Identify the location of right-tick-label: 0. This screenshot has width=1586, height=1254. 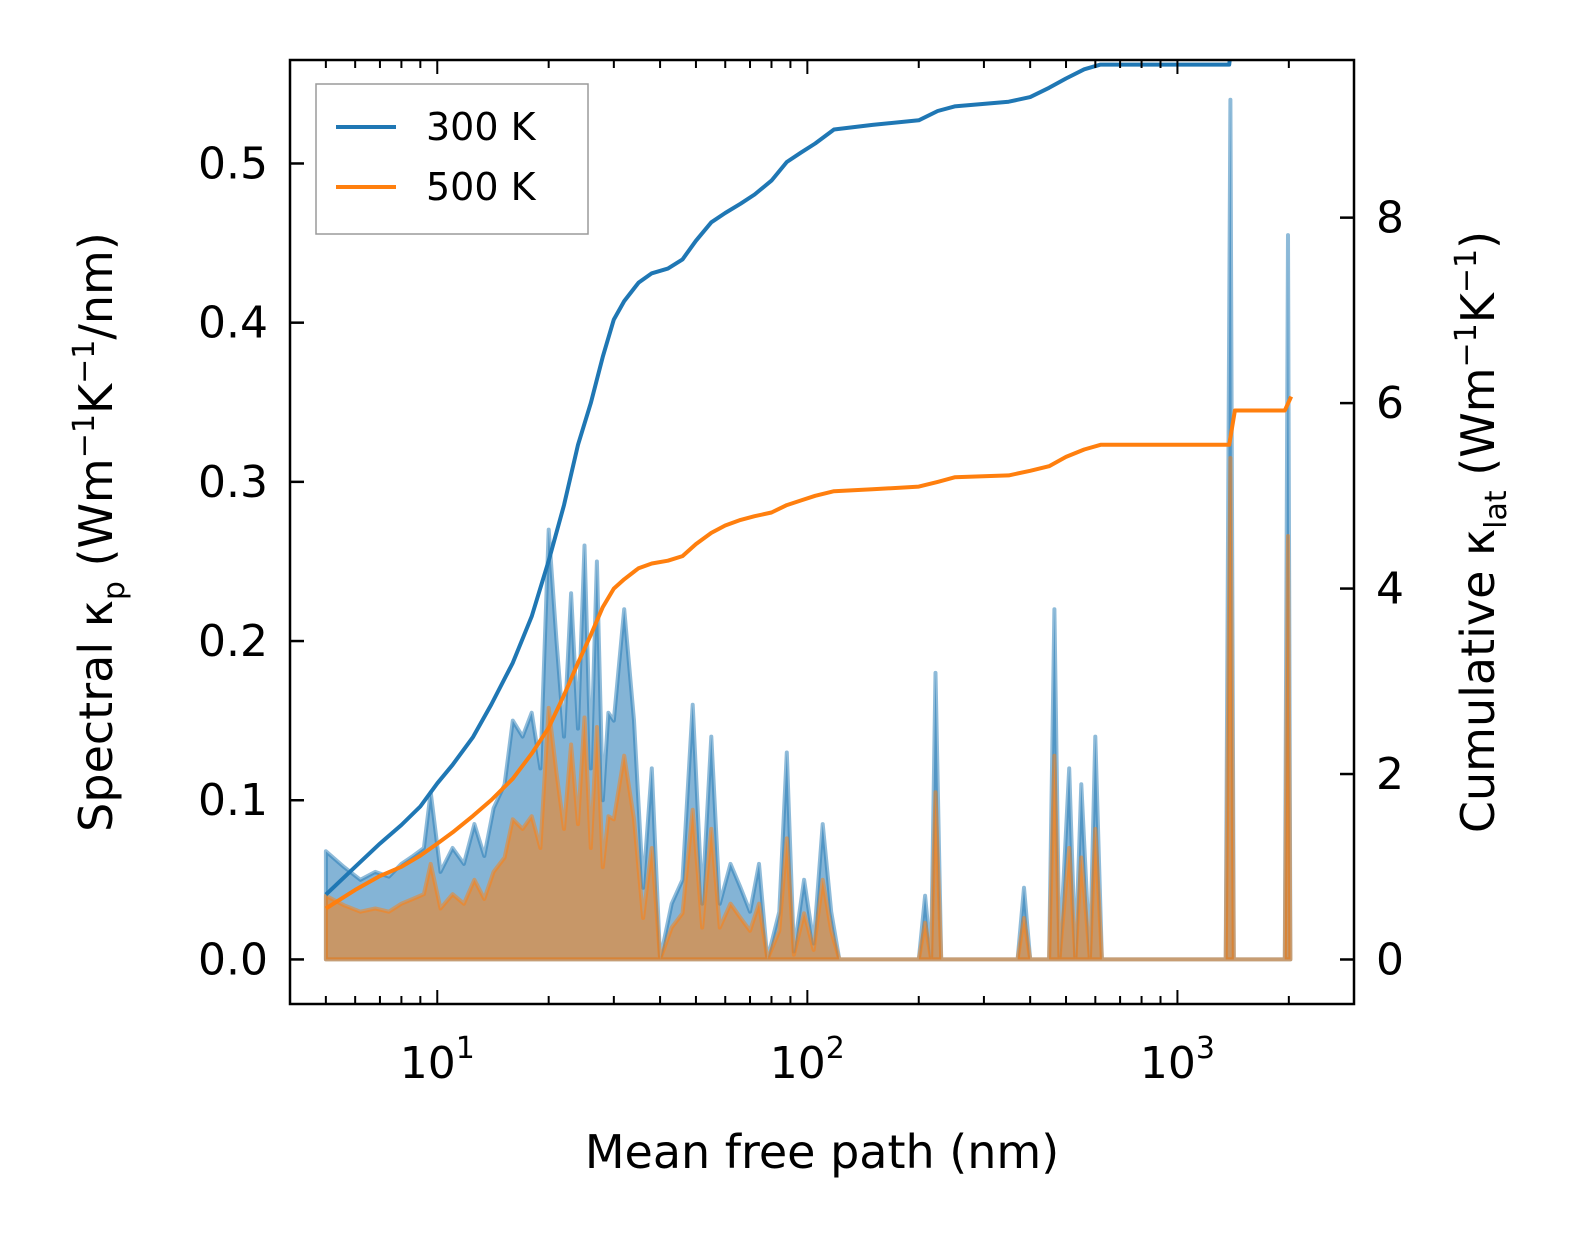
(1390, 959).